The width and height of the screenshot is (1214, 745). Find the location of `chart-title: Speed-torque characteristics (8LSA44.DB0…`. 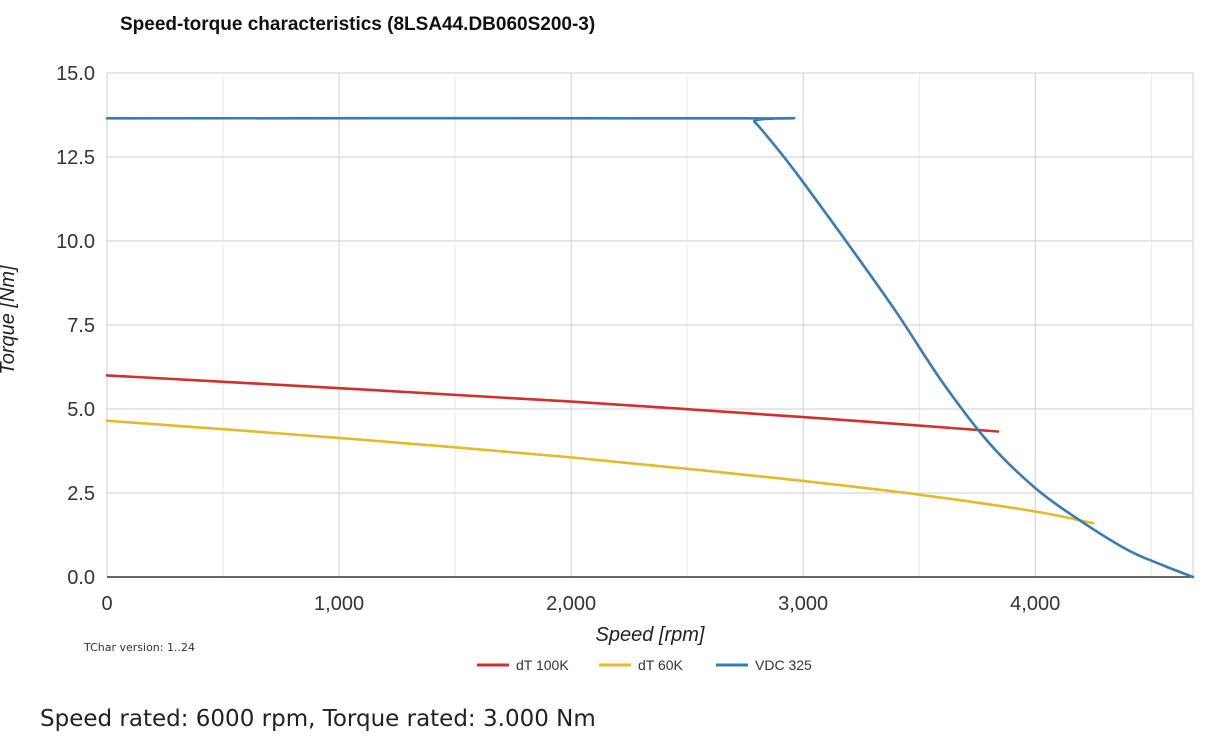

chart-title: Speed-torque characteristics (8LSA44.DB0… is located at coordinates (358, 24).